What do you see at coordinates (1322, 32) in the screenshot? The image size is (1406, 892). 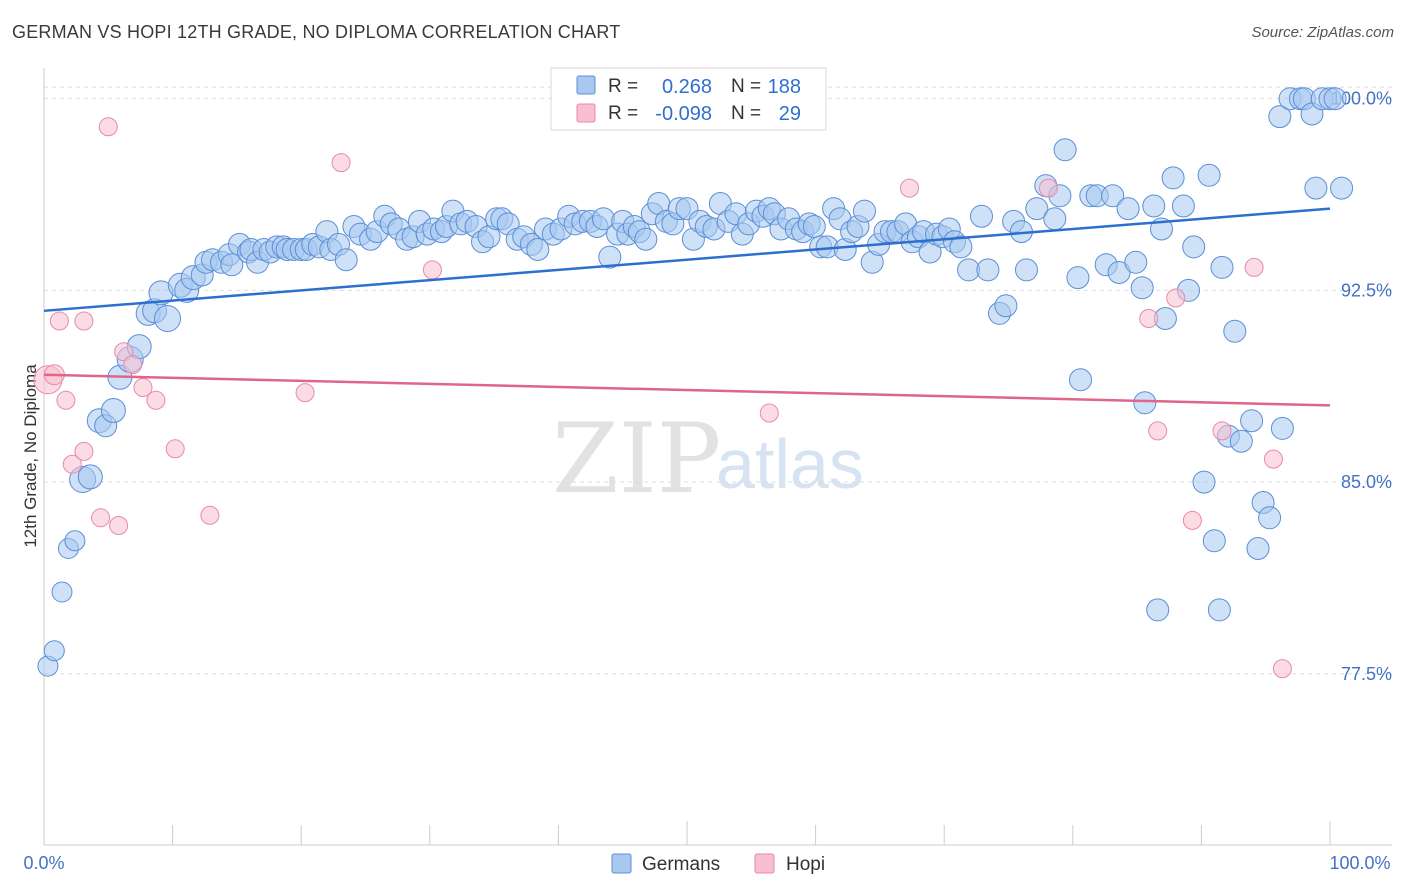 I see `source-label: Source: ZipAtlas.com` at bounding box center [1322, 32].